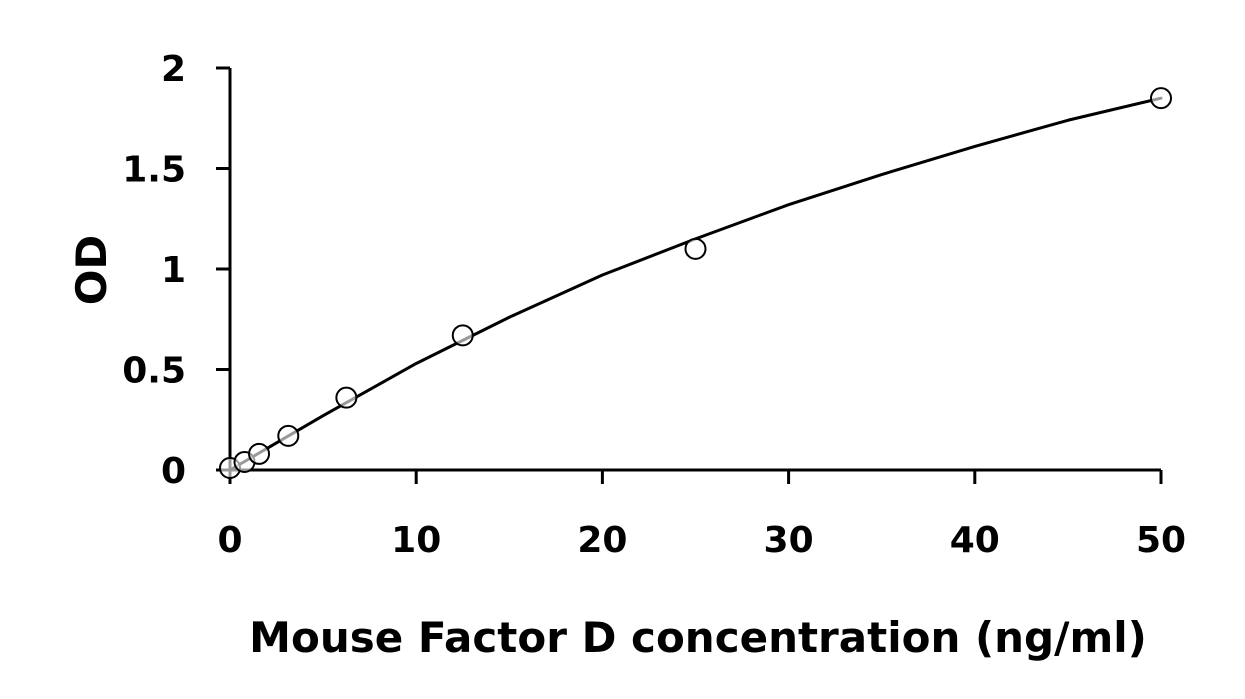 The width and height of the screenshot is (1245, 699). Describe the element at coordinates (229, 540) in the screenshot. I see `x-tick-label: 0` at that location.